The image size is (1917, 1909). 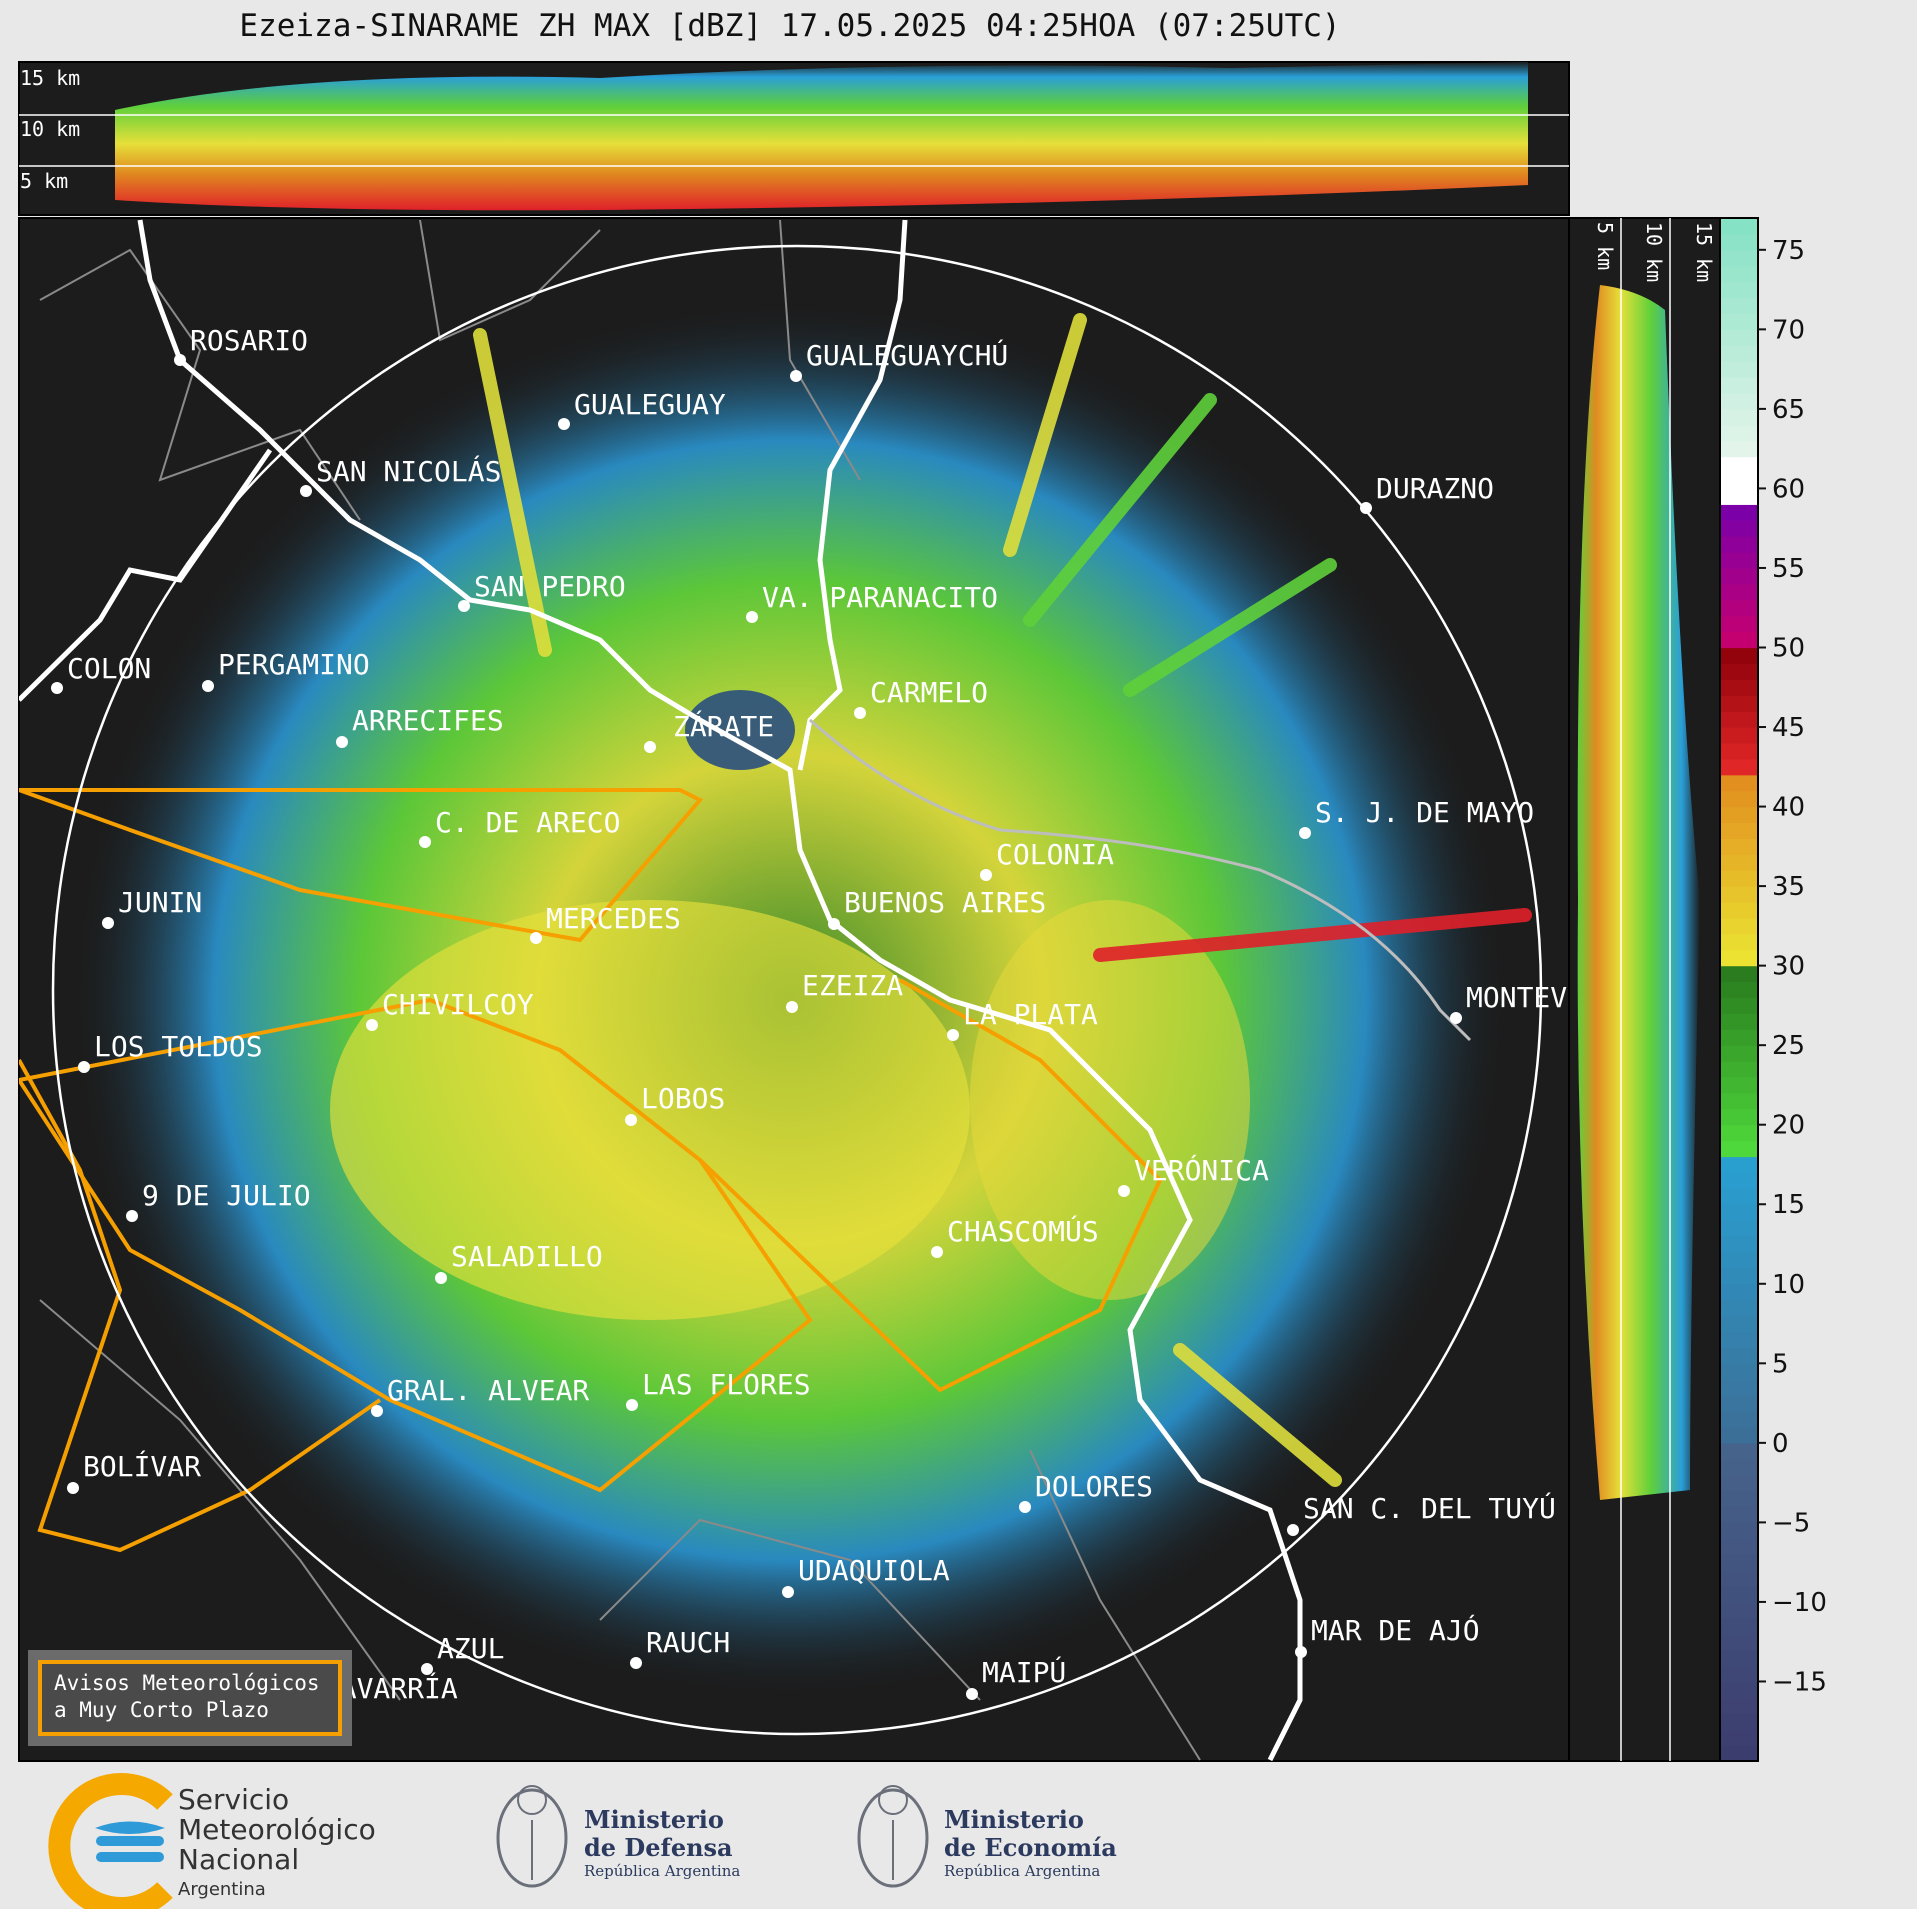 I want to click on colorbar-tick-label: −10, so click(x=1799, y=1603).